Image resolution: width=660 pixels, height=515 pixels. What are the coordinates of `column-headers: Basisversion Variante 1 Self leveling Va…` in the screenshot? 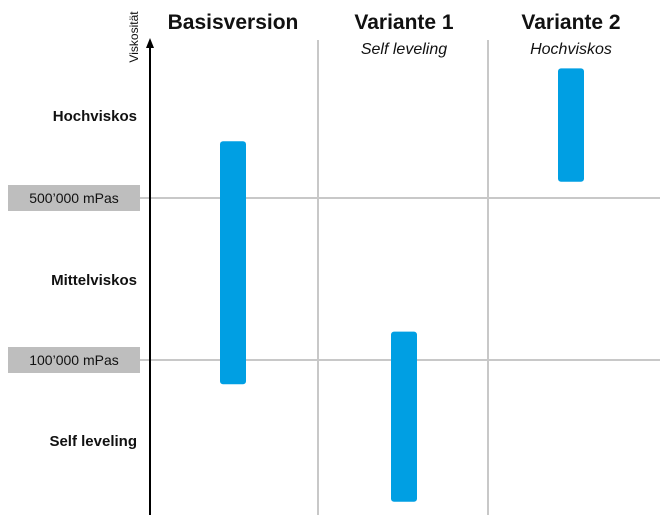 It's located at (394, 34).